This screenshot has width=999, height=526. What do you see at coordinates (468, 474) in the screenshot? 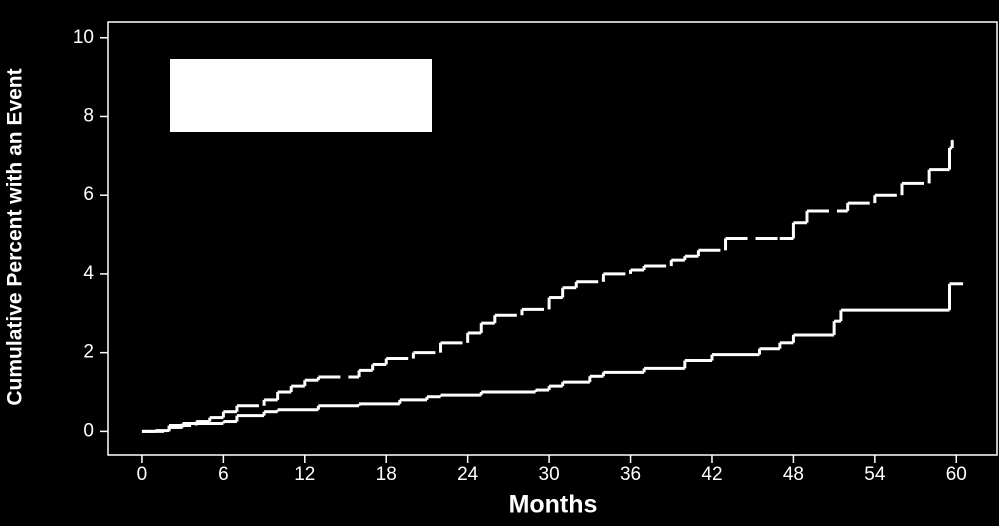
I see `x-tick-label: 24` at bounding box center [468, 474].